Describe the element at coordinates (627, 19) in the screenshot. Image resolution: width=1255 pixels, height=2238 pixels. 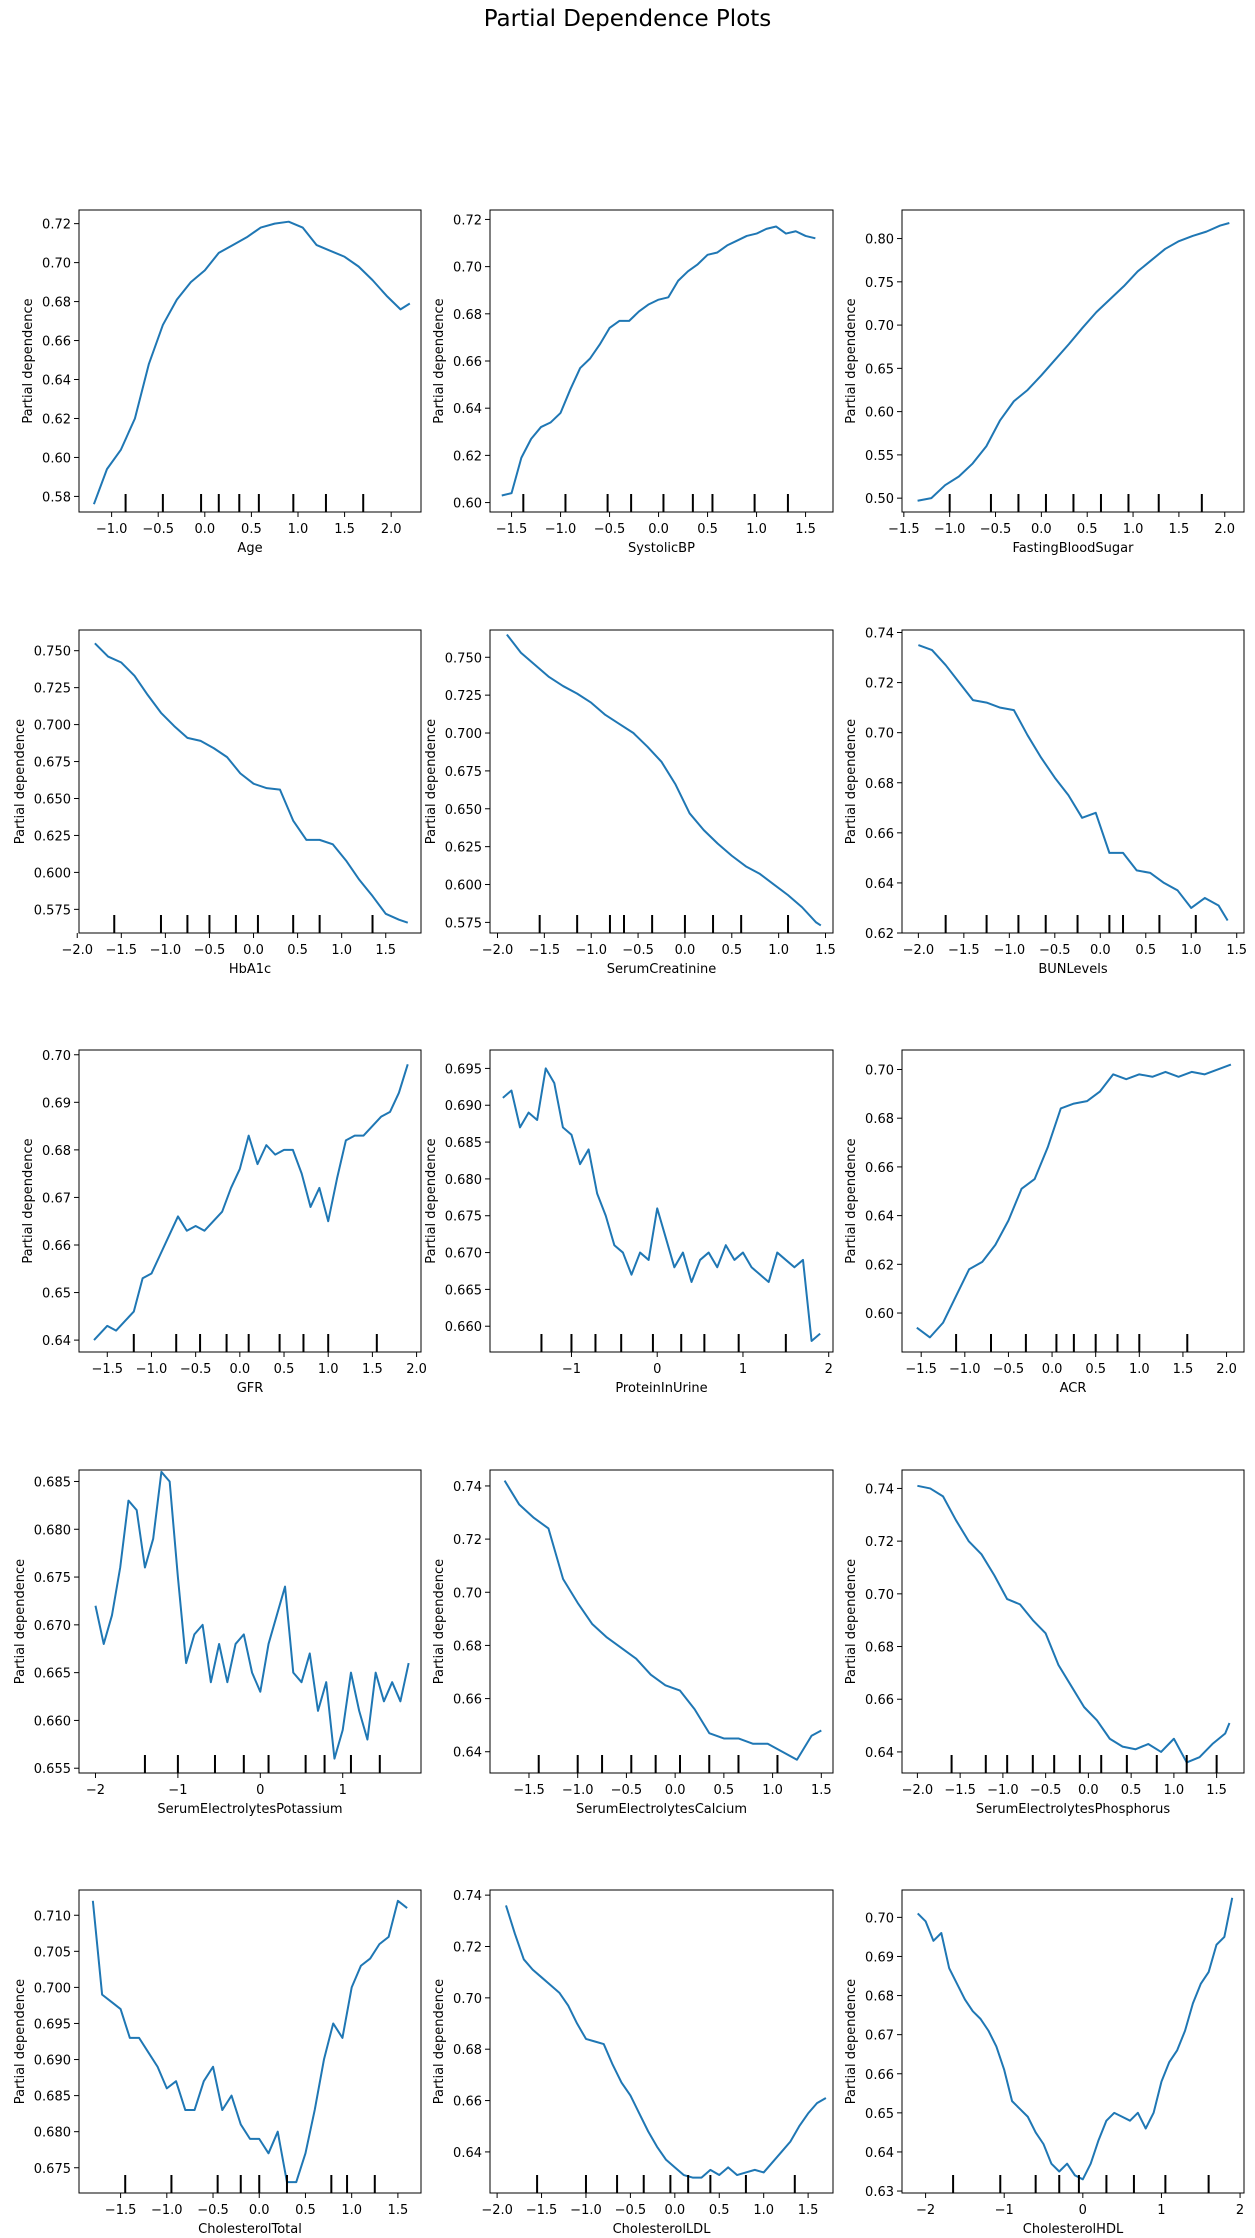
I see `figure-title: Partial Dependence Plots` at that location.